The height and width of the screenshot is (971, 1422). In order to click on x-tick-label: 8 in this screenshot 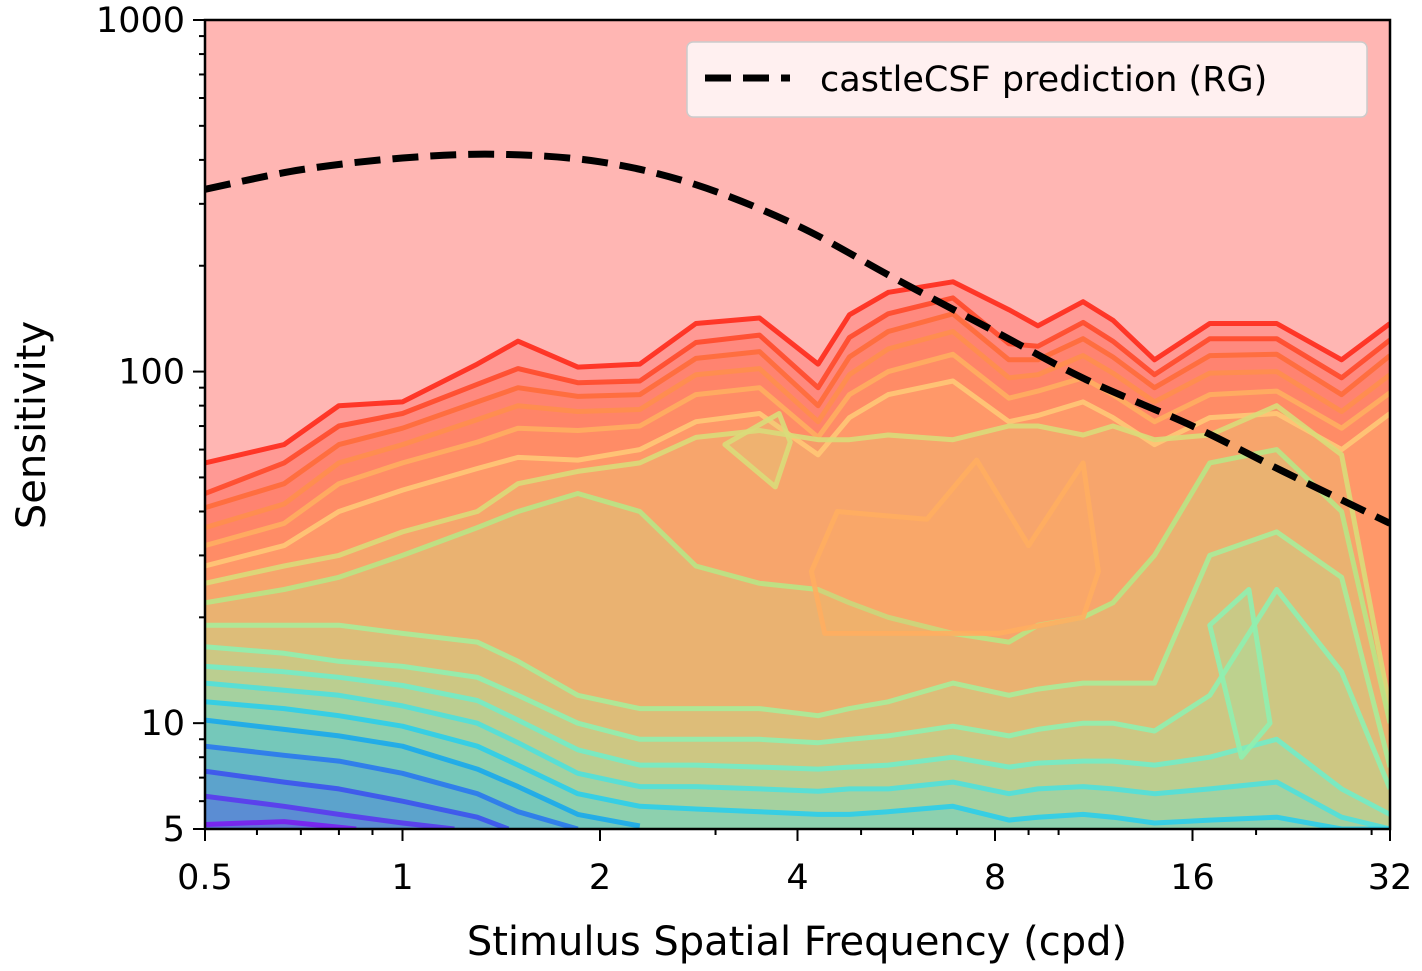, I will do `click(995, 878)`.